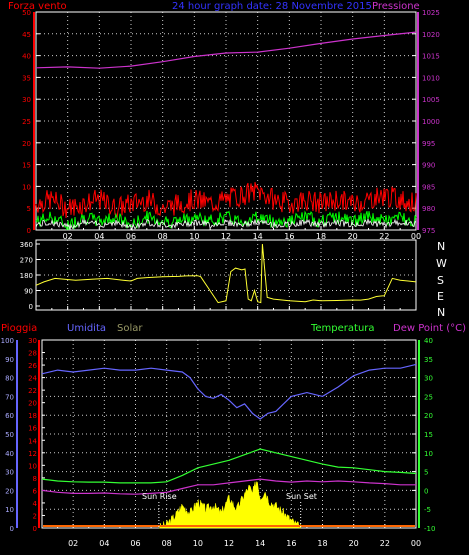 The width and height of the screenshot is (469, 555). I want to click on humidity-line, so click(229, 391).